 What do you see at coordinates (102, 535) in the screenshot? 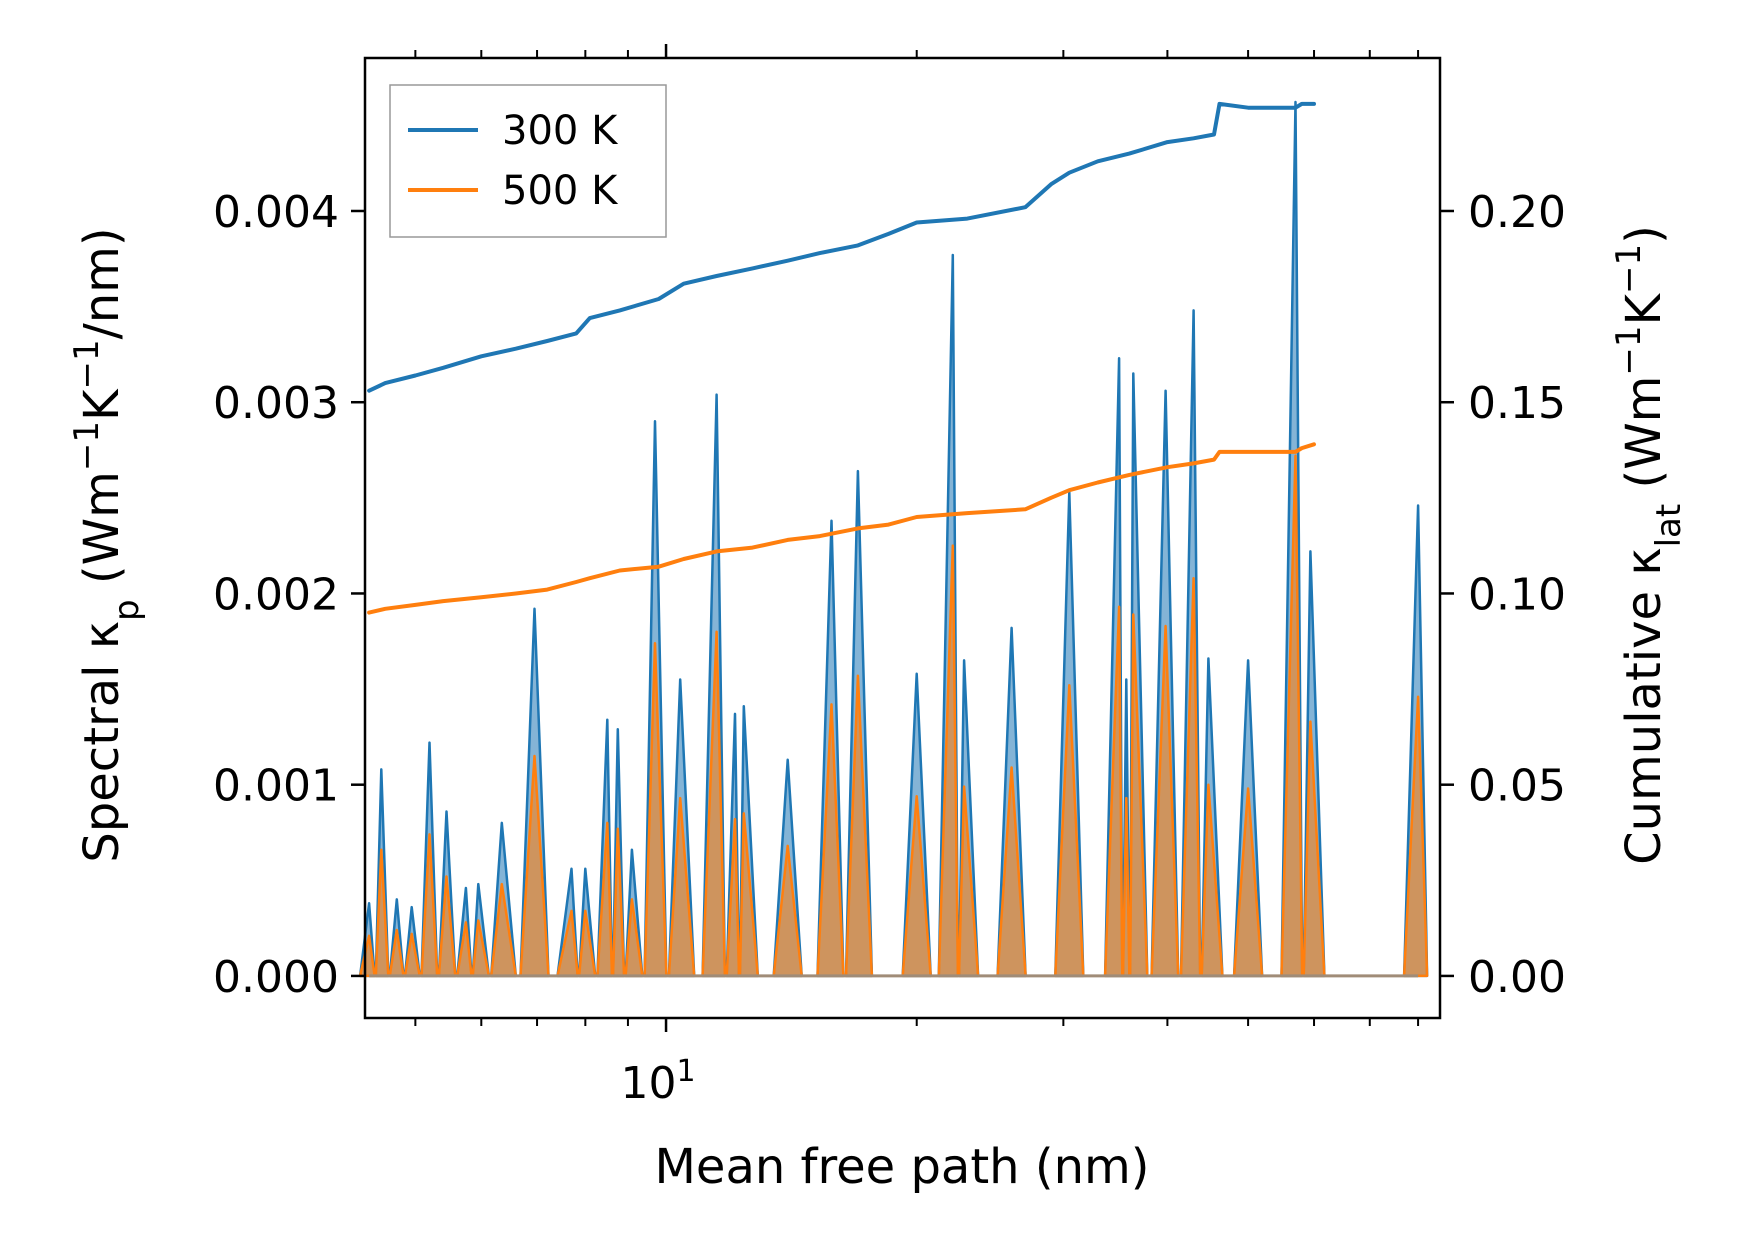
I see `y-left-title-part-b: (Wm` at bounding box center [102, 535].